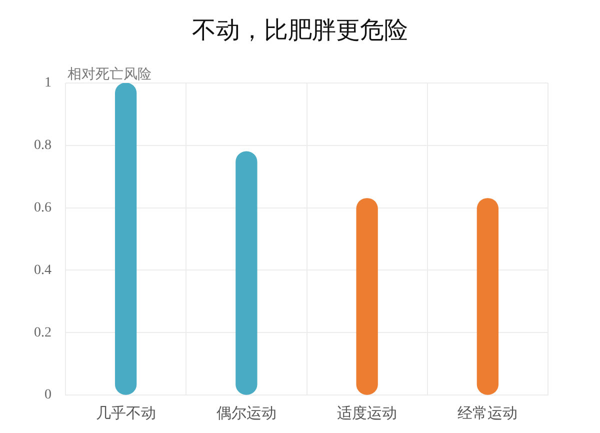  Describe the element at coordinates (126, 413) in the screenshot. I see `x-tick-label: 几乎不动` at that location.